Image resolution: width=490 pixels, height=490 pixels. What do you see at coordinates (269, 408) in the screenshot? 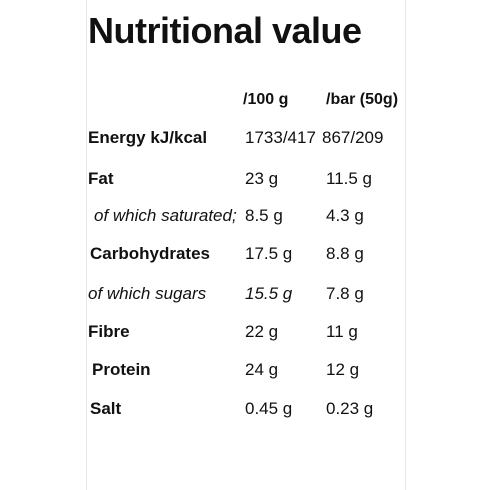
I see `row-value-salt-per100: 0.45 g` at bounding box center [269, 408].